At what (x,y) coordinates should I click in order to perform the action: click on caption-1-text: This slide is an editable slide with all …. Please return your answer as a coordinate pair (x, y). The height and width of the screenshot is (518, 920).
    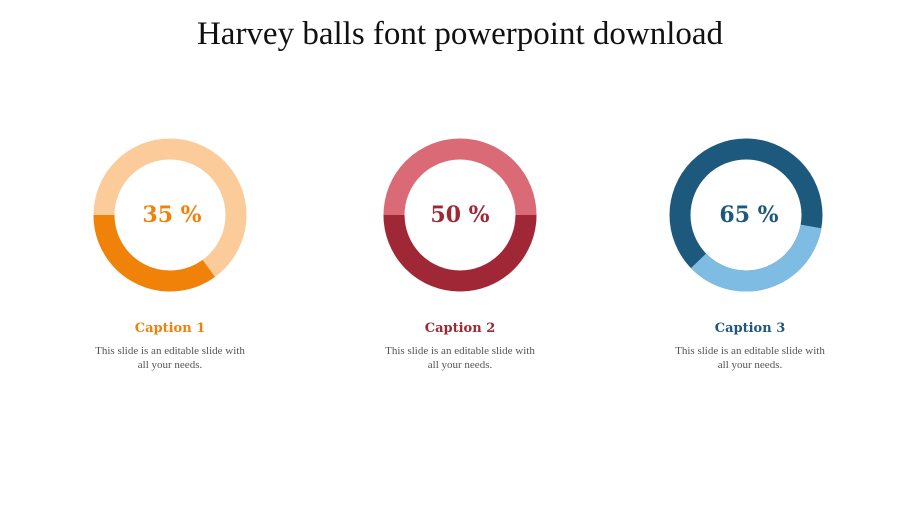
    Looking at the image, I should click on (170, 358).